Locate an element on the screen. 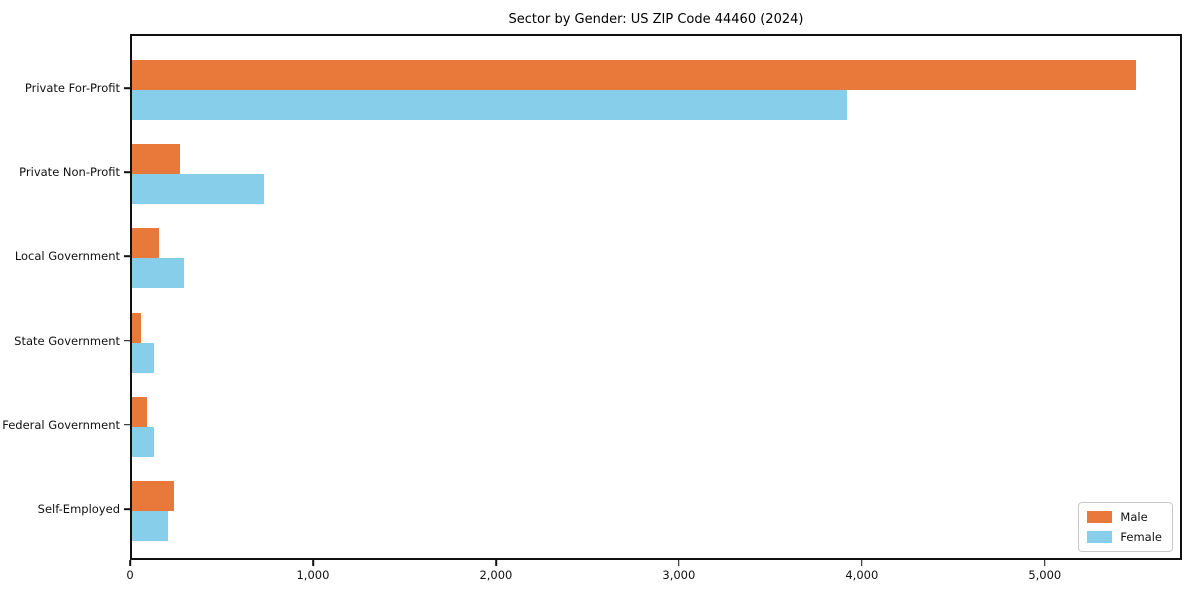 The width and height of the screenshot is (1200, 600). ytick-label-local-government: Local Government is located at coordinates (67, 256).